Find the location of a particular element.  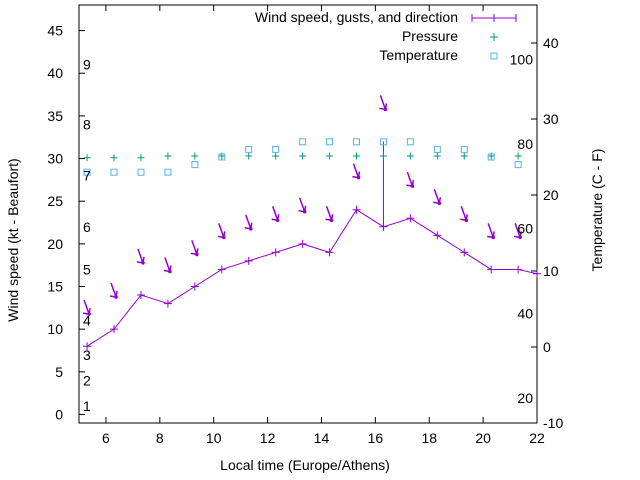

fahrenheit-label: 100 is located at coordinates (522, 60).